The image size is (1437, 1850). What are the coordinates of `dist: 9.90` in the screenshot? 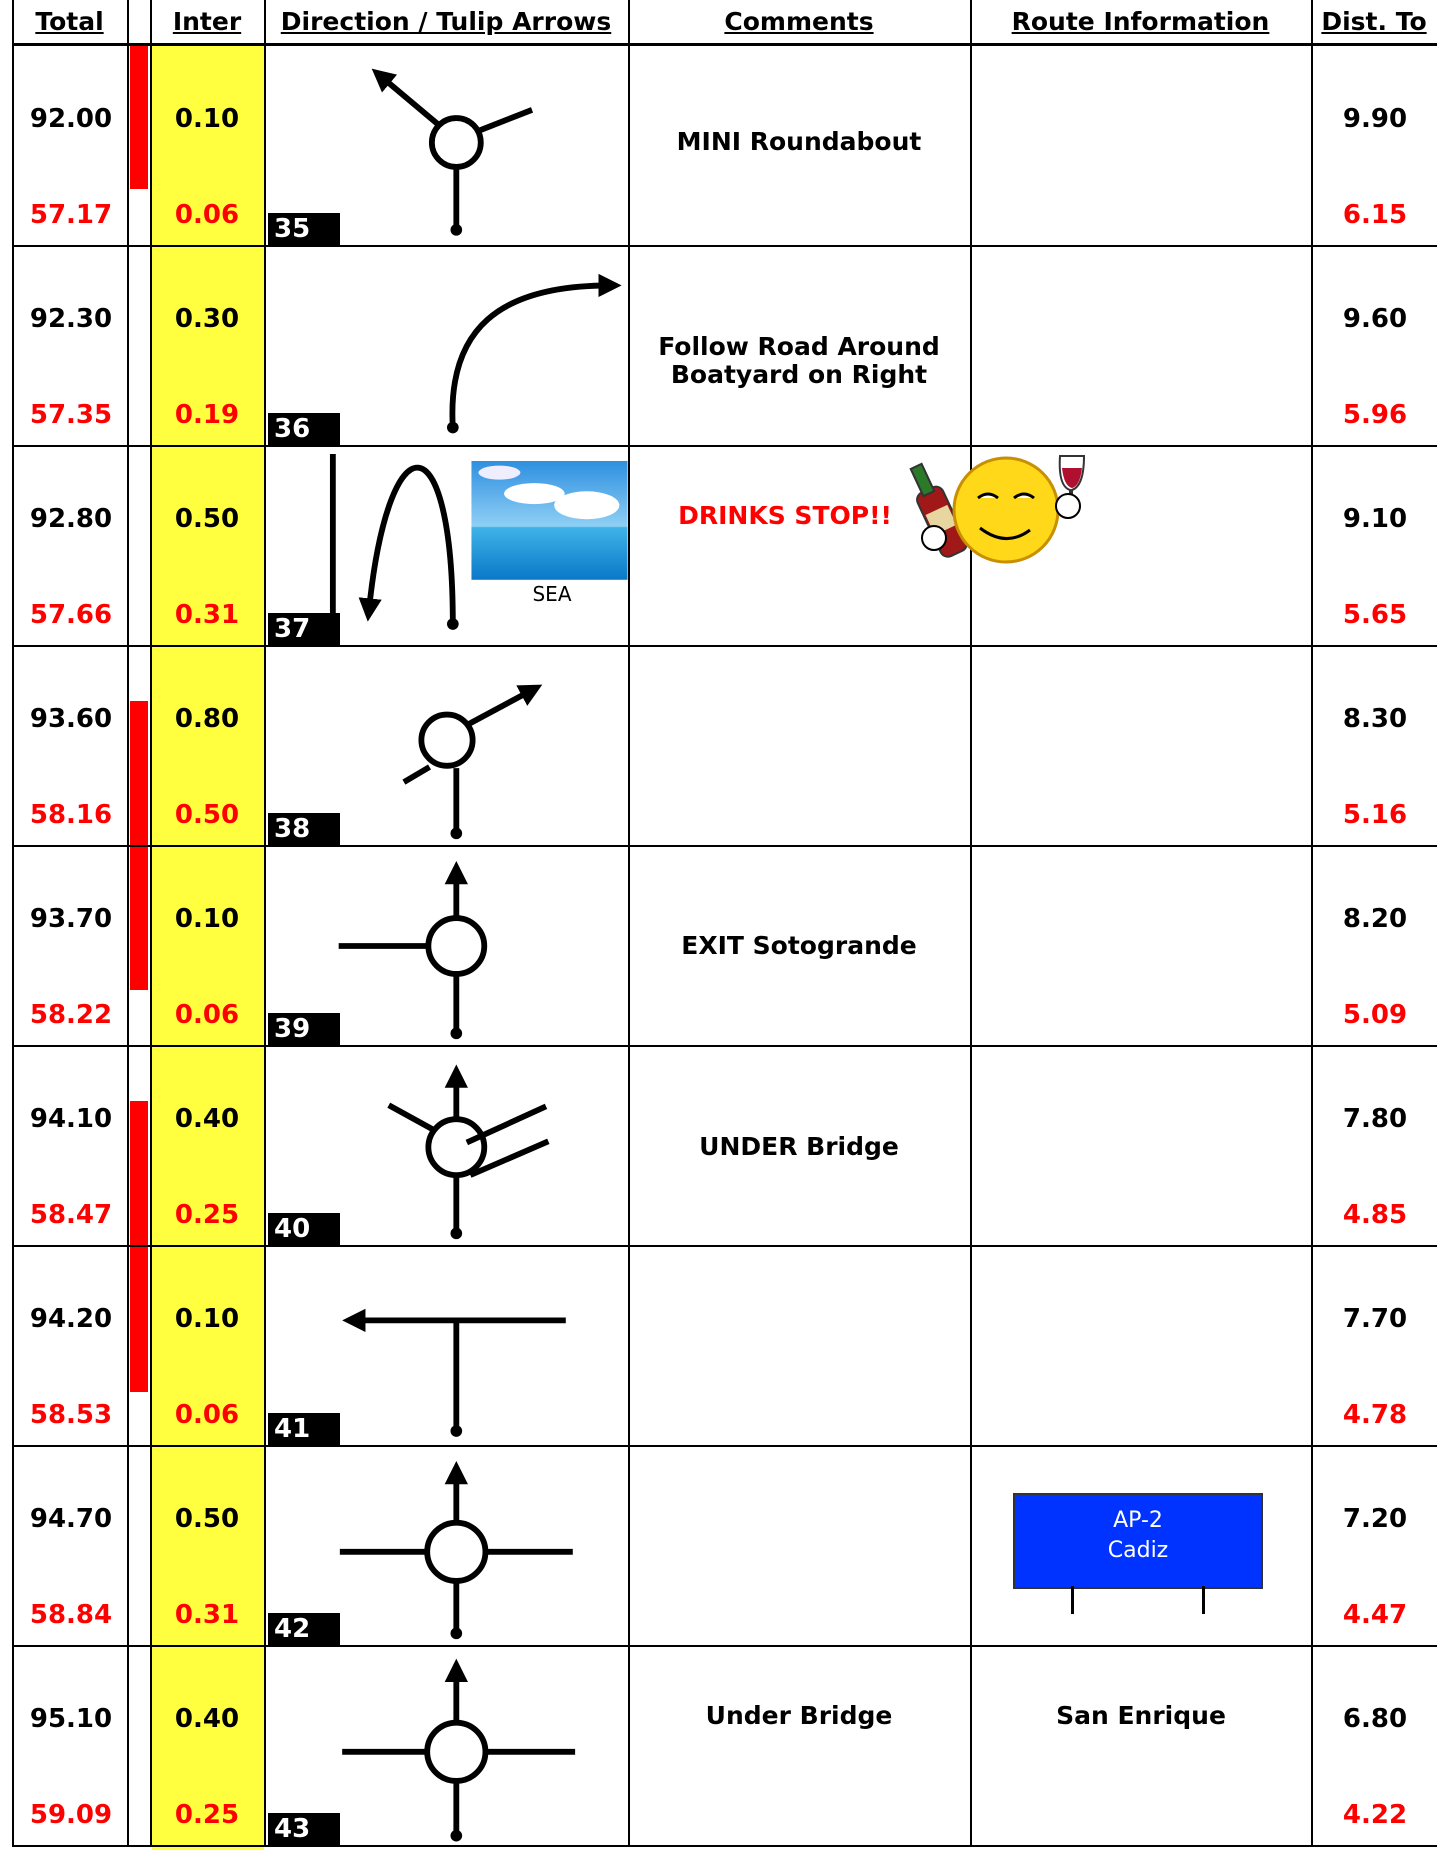 It's located at (1375, 119).